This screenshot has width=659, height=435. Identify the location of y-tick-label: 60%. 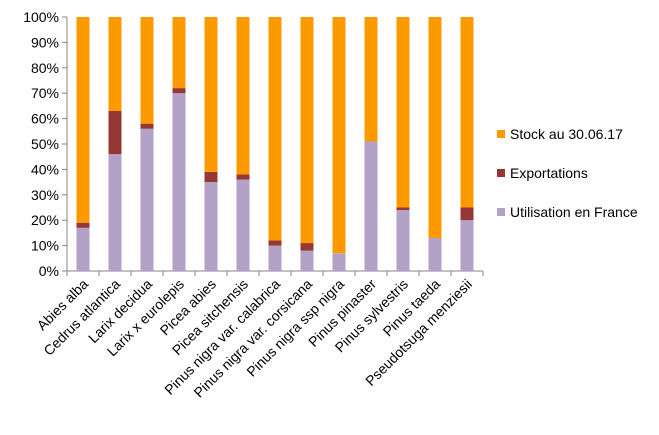
(45, 119).